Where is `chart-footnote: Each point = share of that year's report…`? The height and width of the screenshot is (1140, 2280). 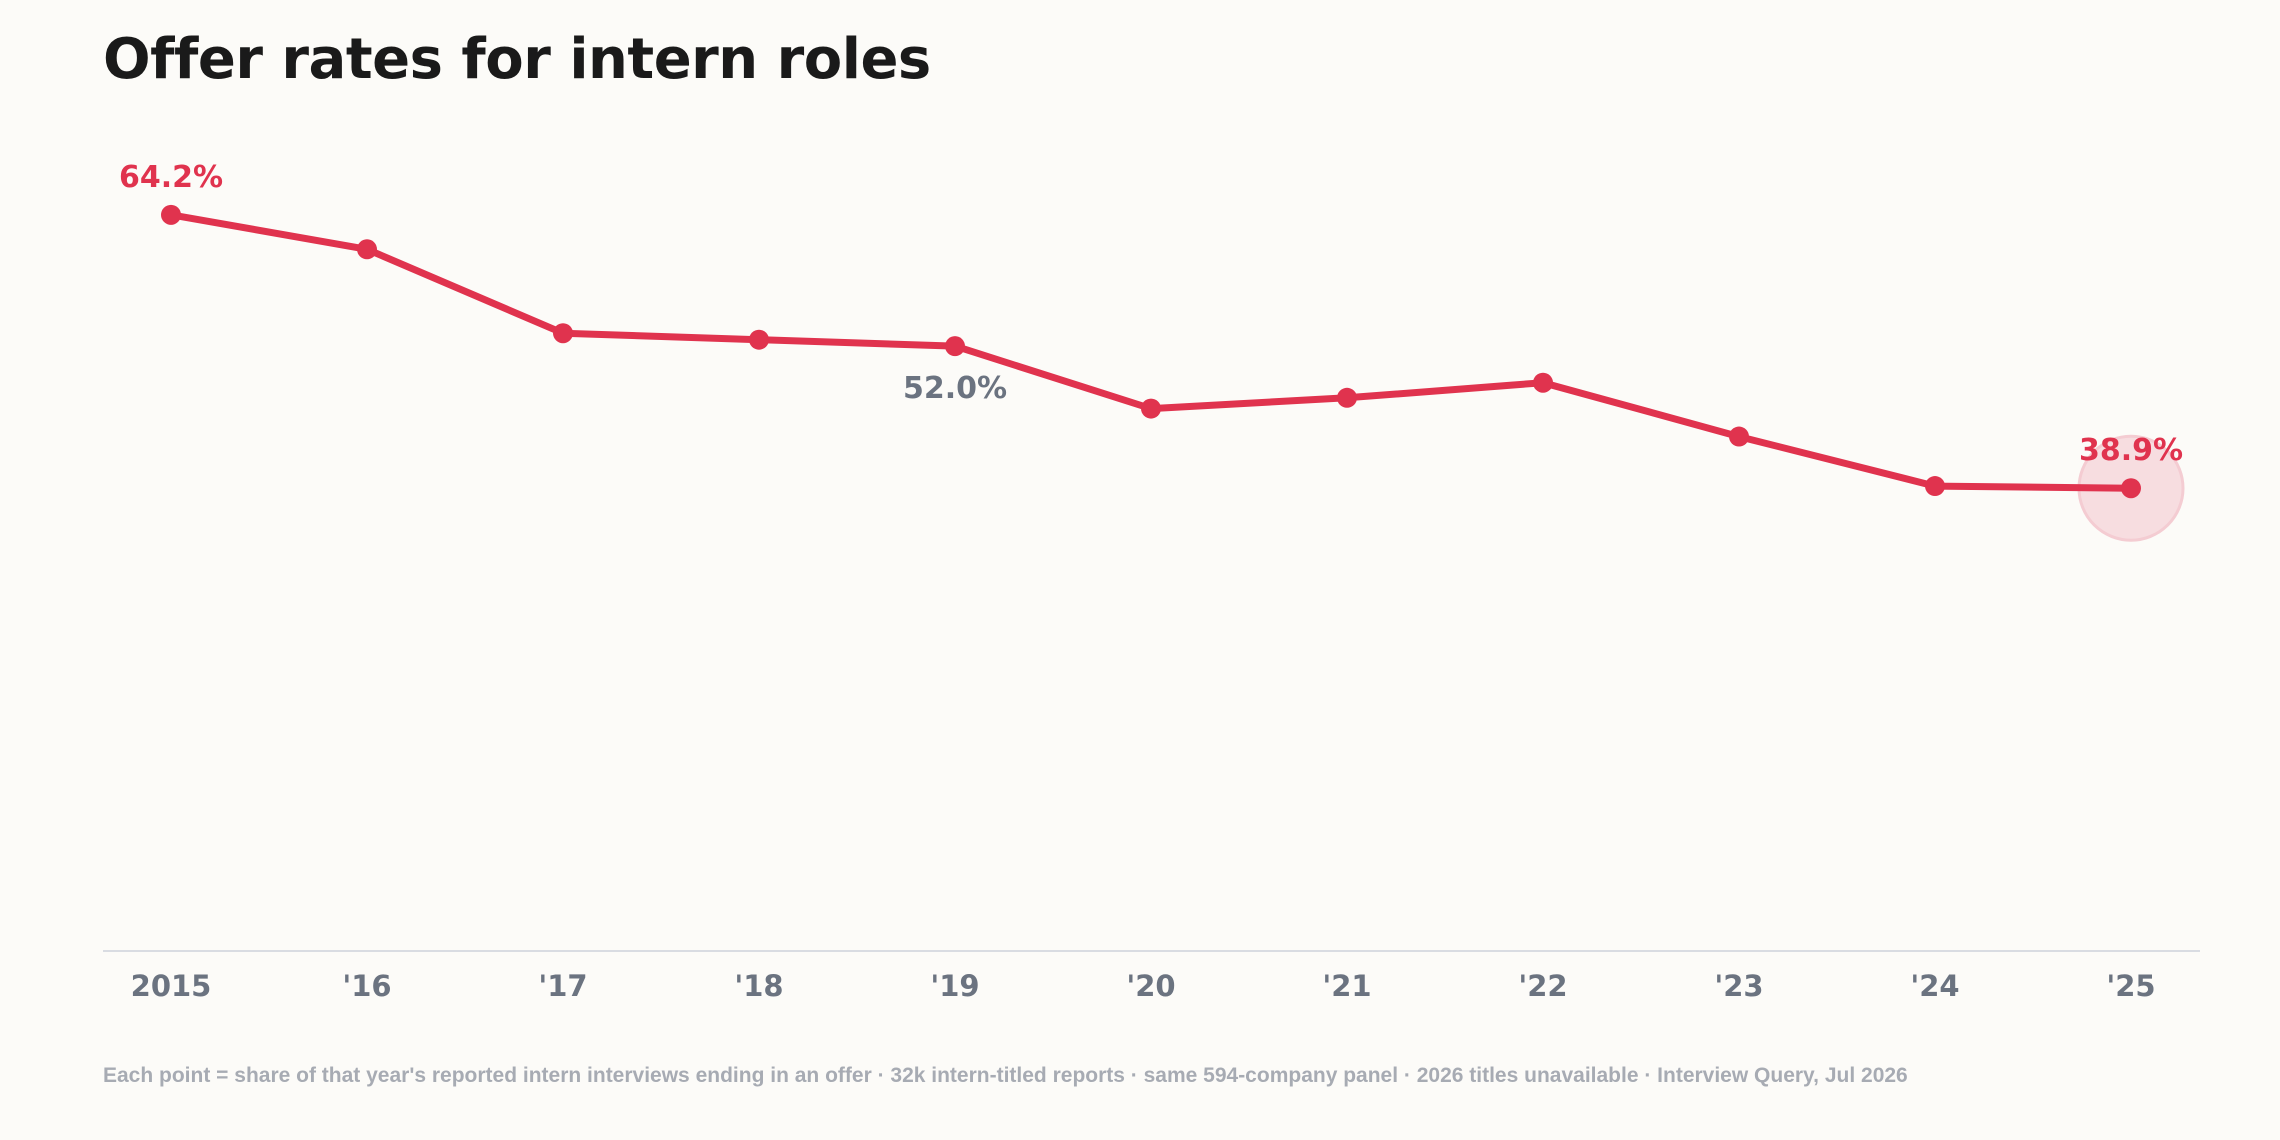 chart-footnote: Each point = share of that year's report… is located at coordinates (1005, 1075).